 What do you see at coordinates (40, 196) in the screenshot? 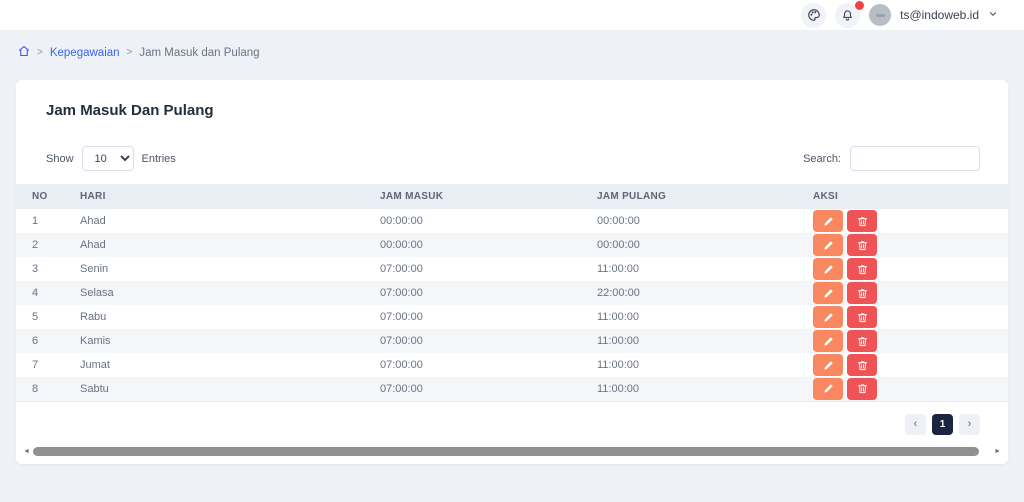
I see `column-header-no: NO` at bounding box center [40, 196].